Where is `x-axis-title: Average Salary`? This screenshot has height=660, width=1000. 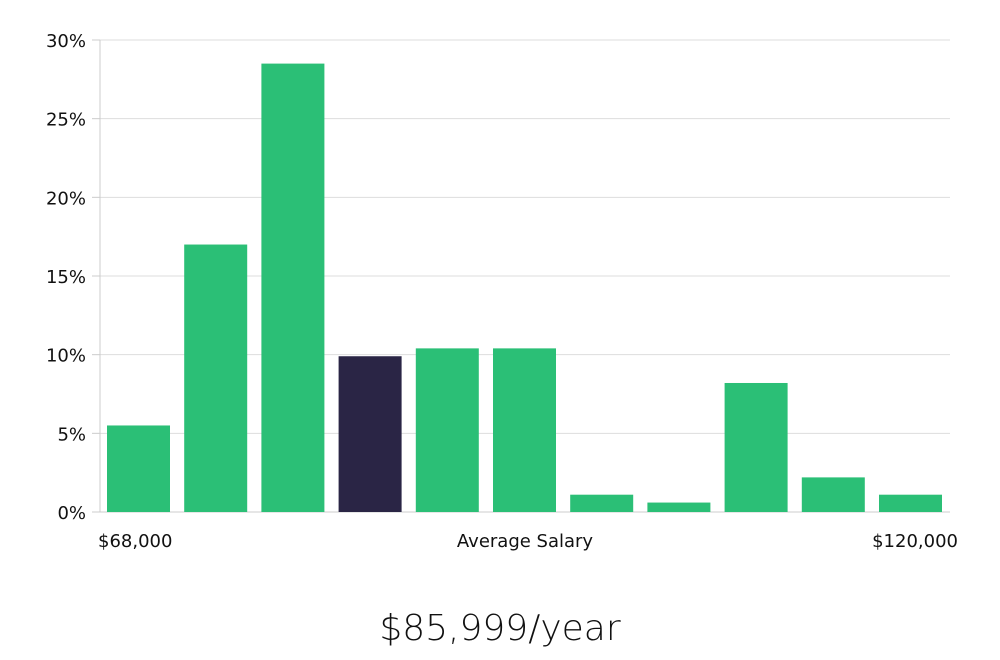 x-axis-title: Average Salary is located at coordinates (525, 541).